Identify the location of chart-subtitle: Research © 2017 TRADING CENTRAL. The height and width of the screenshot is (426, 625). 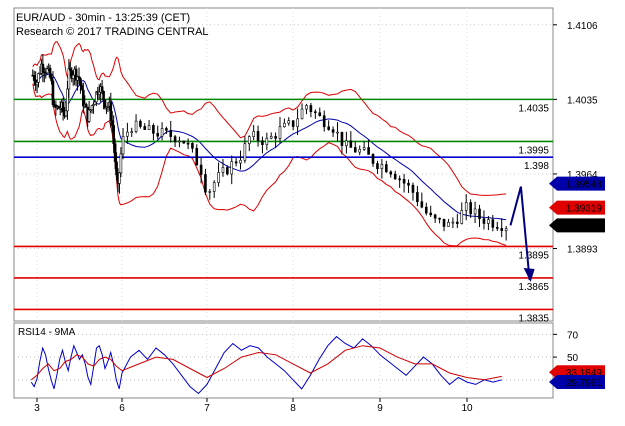
(112, 32).